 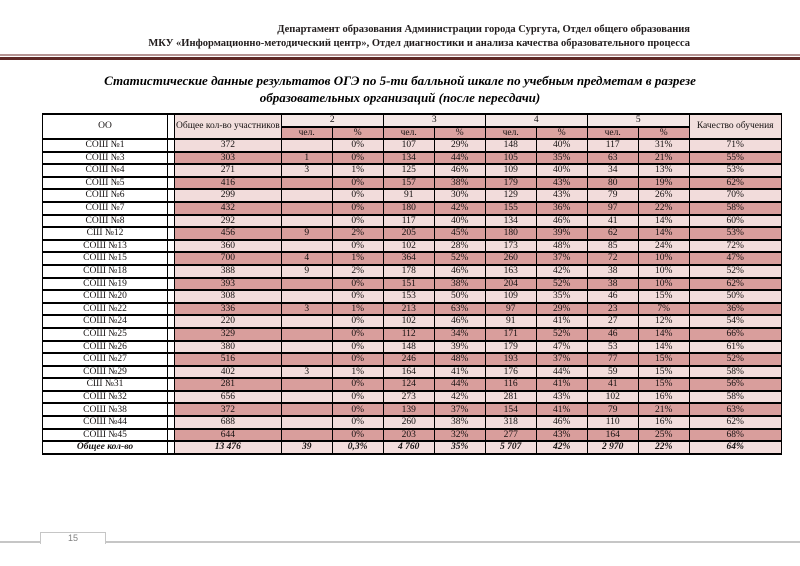 I want to click on table-row: СОШ №24 220 0% 102 46% 91 41% 27 12% 54%, so click(x=412, y=321).